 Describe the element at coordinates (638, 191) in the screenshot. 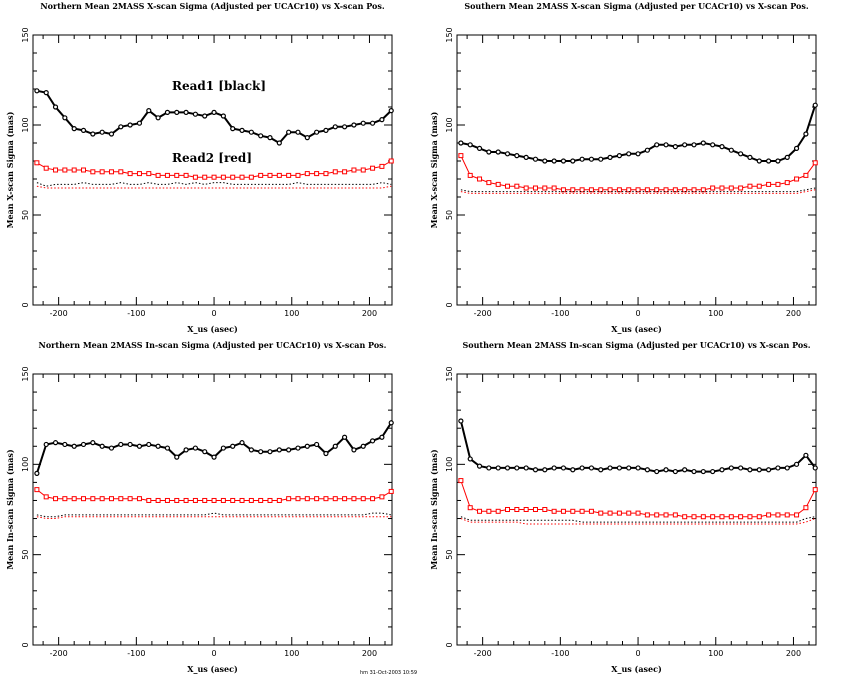

I see `series-line` at that location.